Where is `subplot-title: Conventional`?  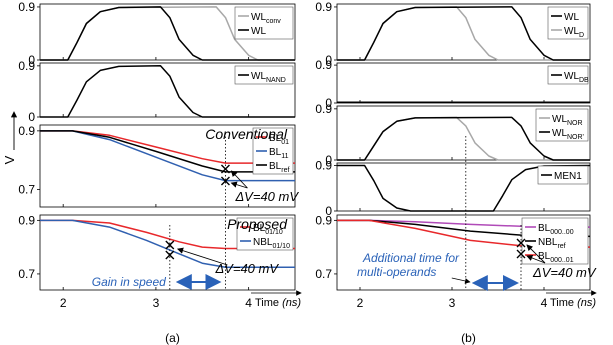
subplot-title: Conventional is located at coordinates (246, 134).